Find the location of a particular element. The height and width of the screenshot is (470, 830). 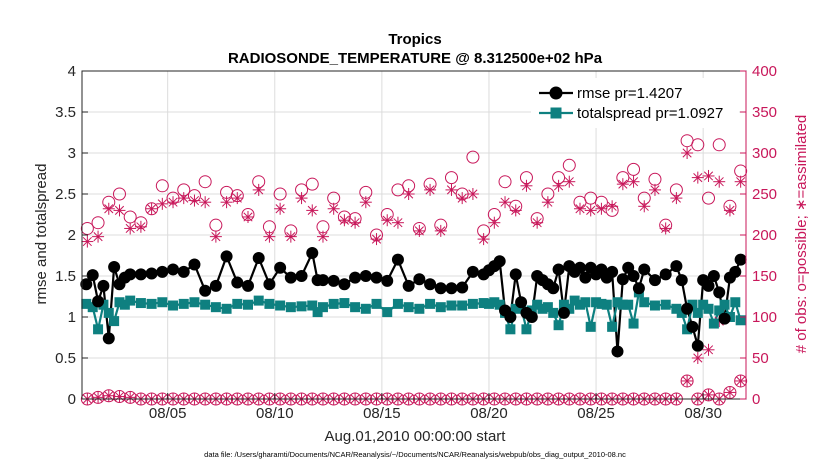

y-right-tick-label: 300 is located at coordinates (764, 153).